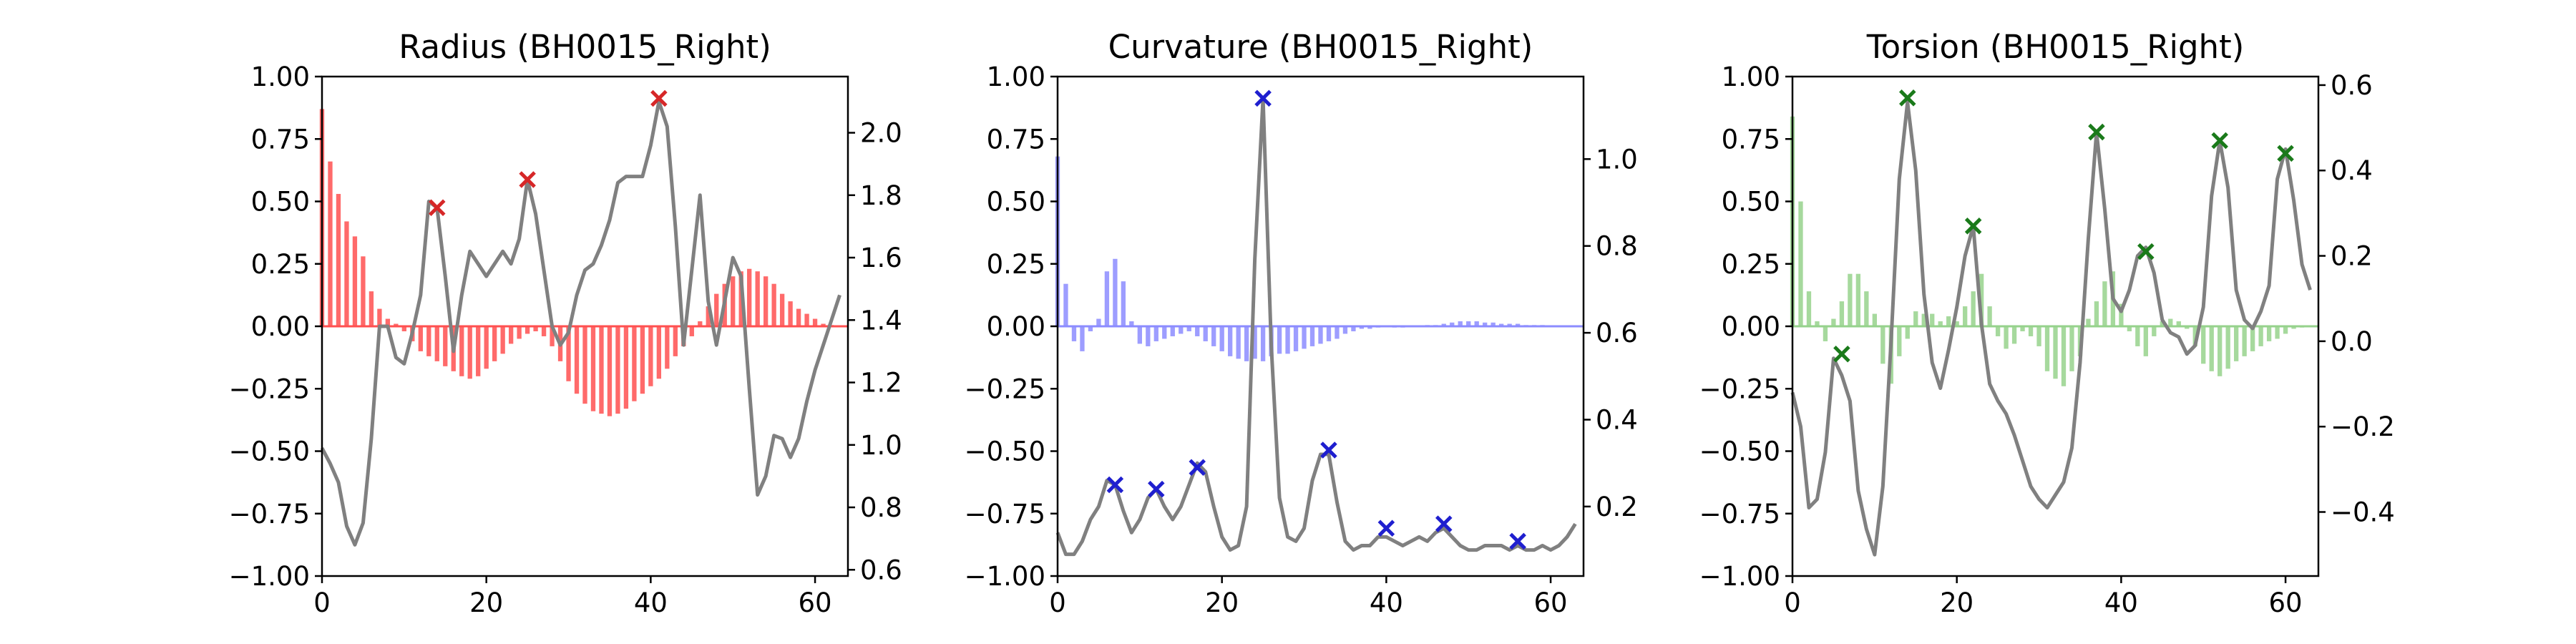 Image resolution: width=2576 pixels, height=644 pixels. What do you see at coordinates (881, 195) in the screenshot?
I see `y2-tick-label: 1.8` at bounding box center [881, 195].